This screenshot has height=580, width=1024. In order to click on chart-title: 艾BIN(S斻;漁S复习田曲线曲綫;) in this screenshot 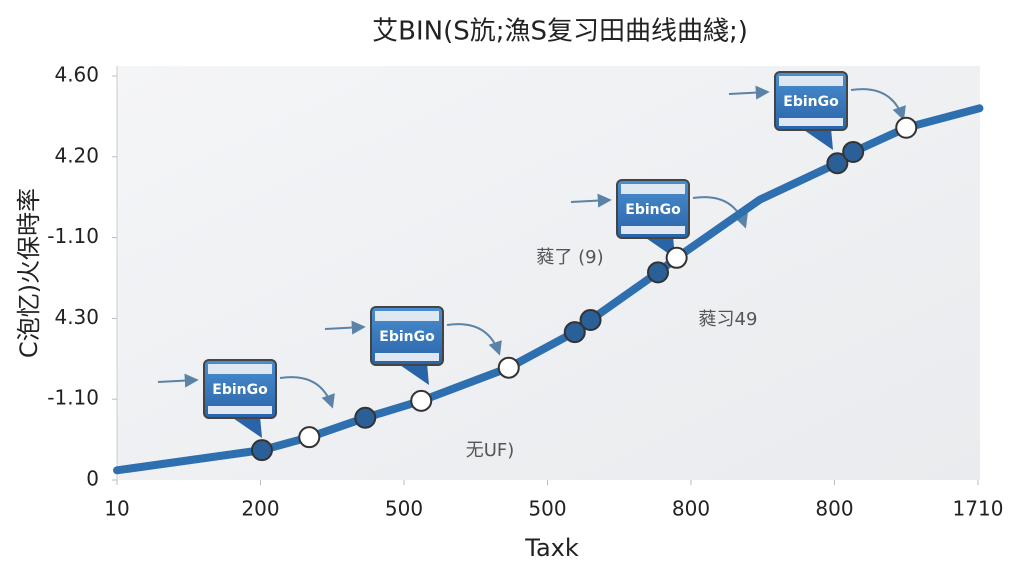, I will do `click(560, 32)`.